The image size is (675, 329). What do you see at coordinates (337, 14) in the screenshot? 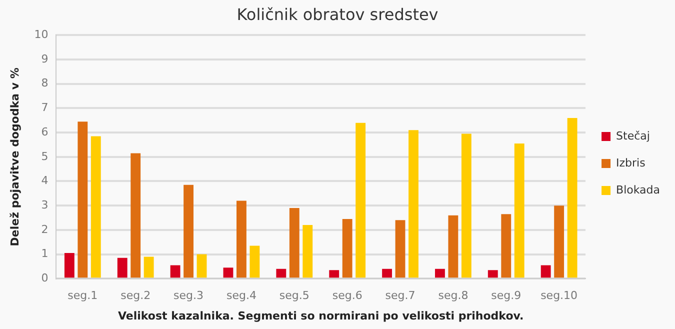
I see `chart-title: Količnik obratov sredstev` at bounding box center [337, 14].